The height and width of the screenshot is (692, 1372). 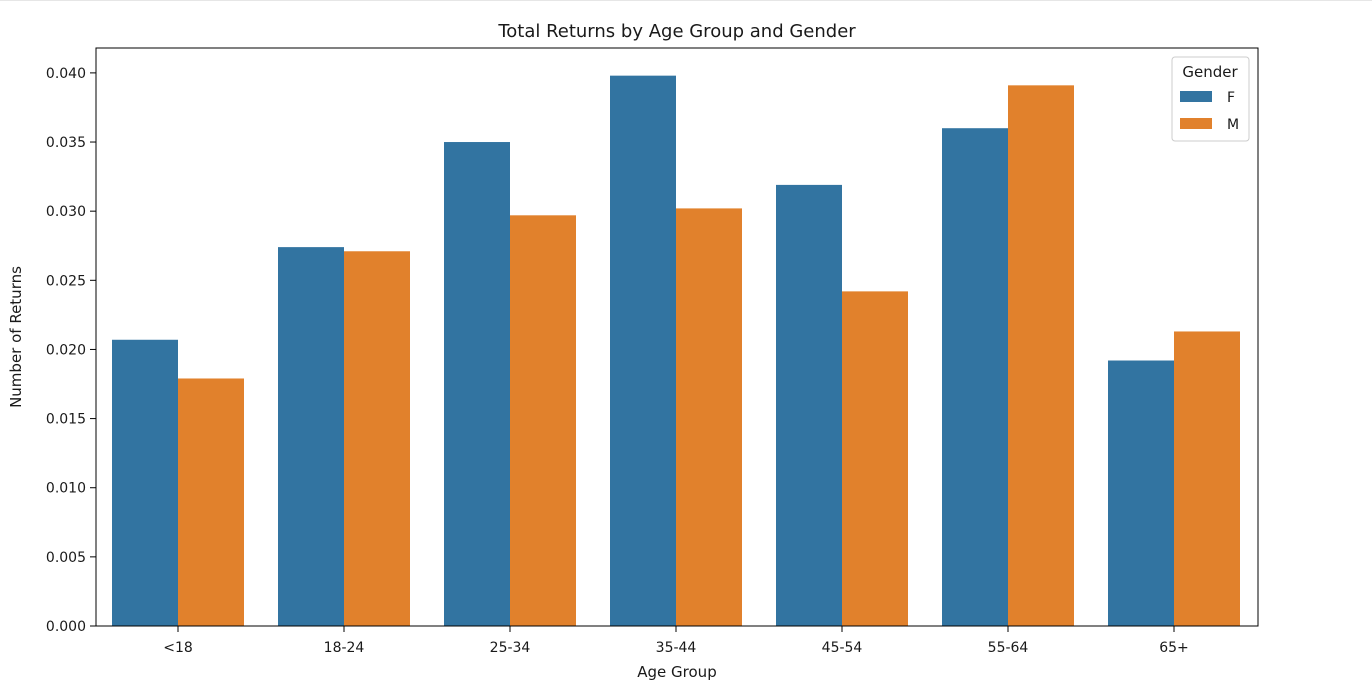 What do you see at coordinates (1231, 98) in the screenshot?
I see `legend-label-f: F` at bounding box center [1231, 98].